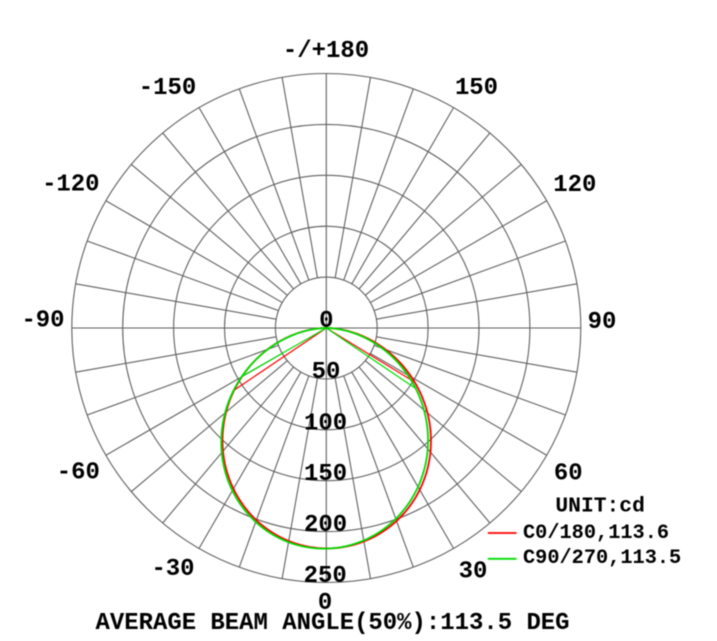  I want to click on svg-text: 200, so click(325, 525).